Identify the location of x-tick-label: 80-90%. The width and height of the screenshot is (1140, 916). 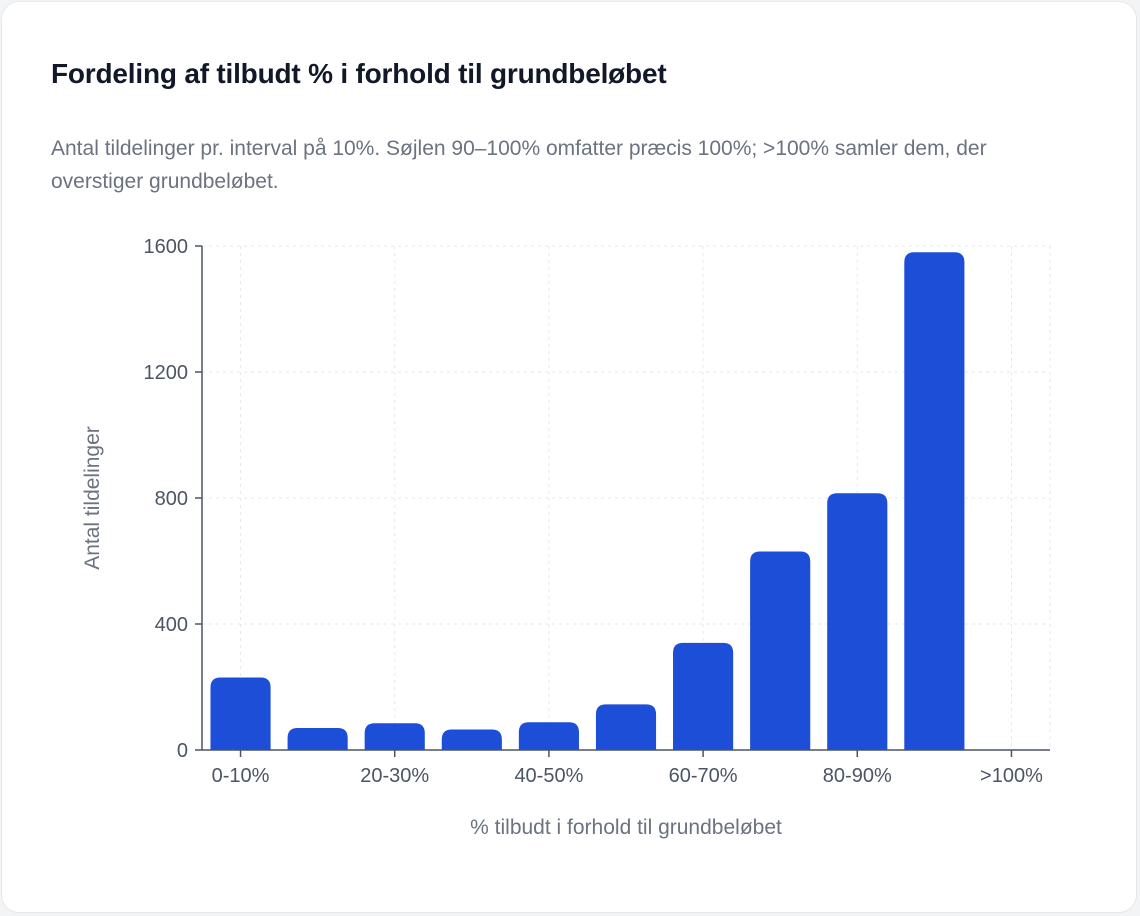
(857, 776).